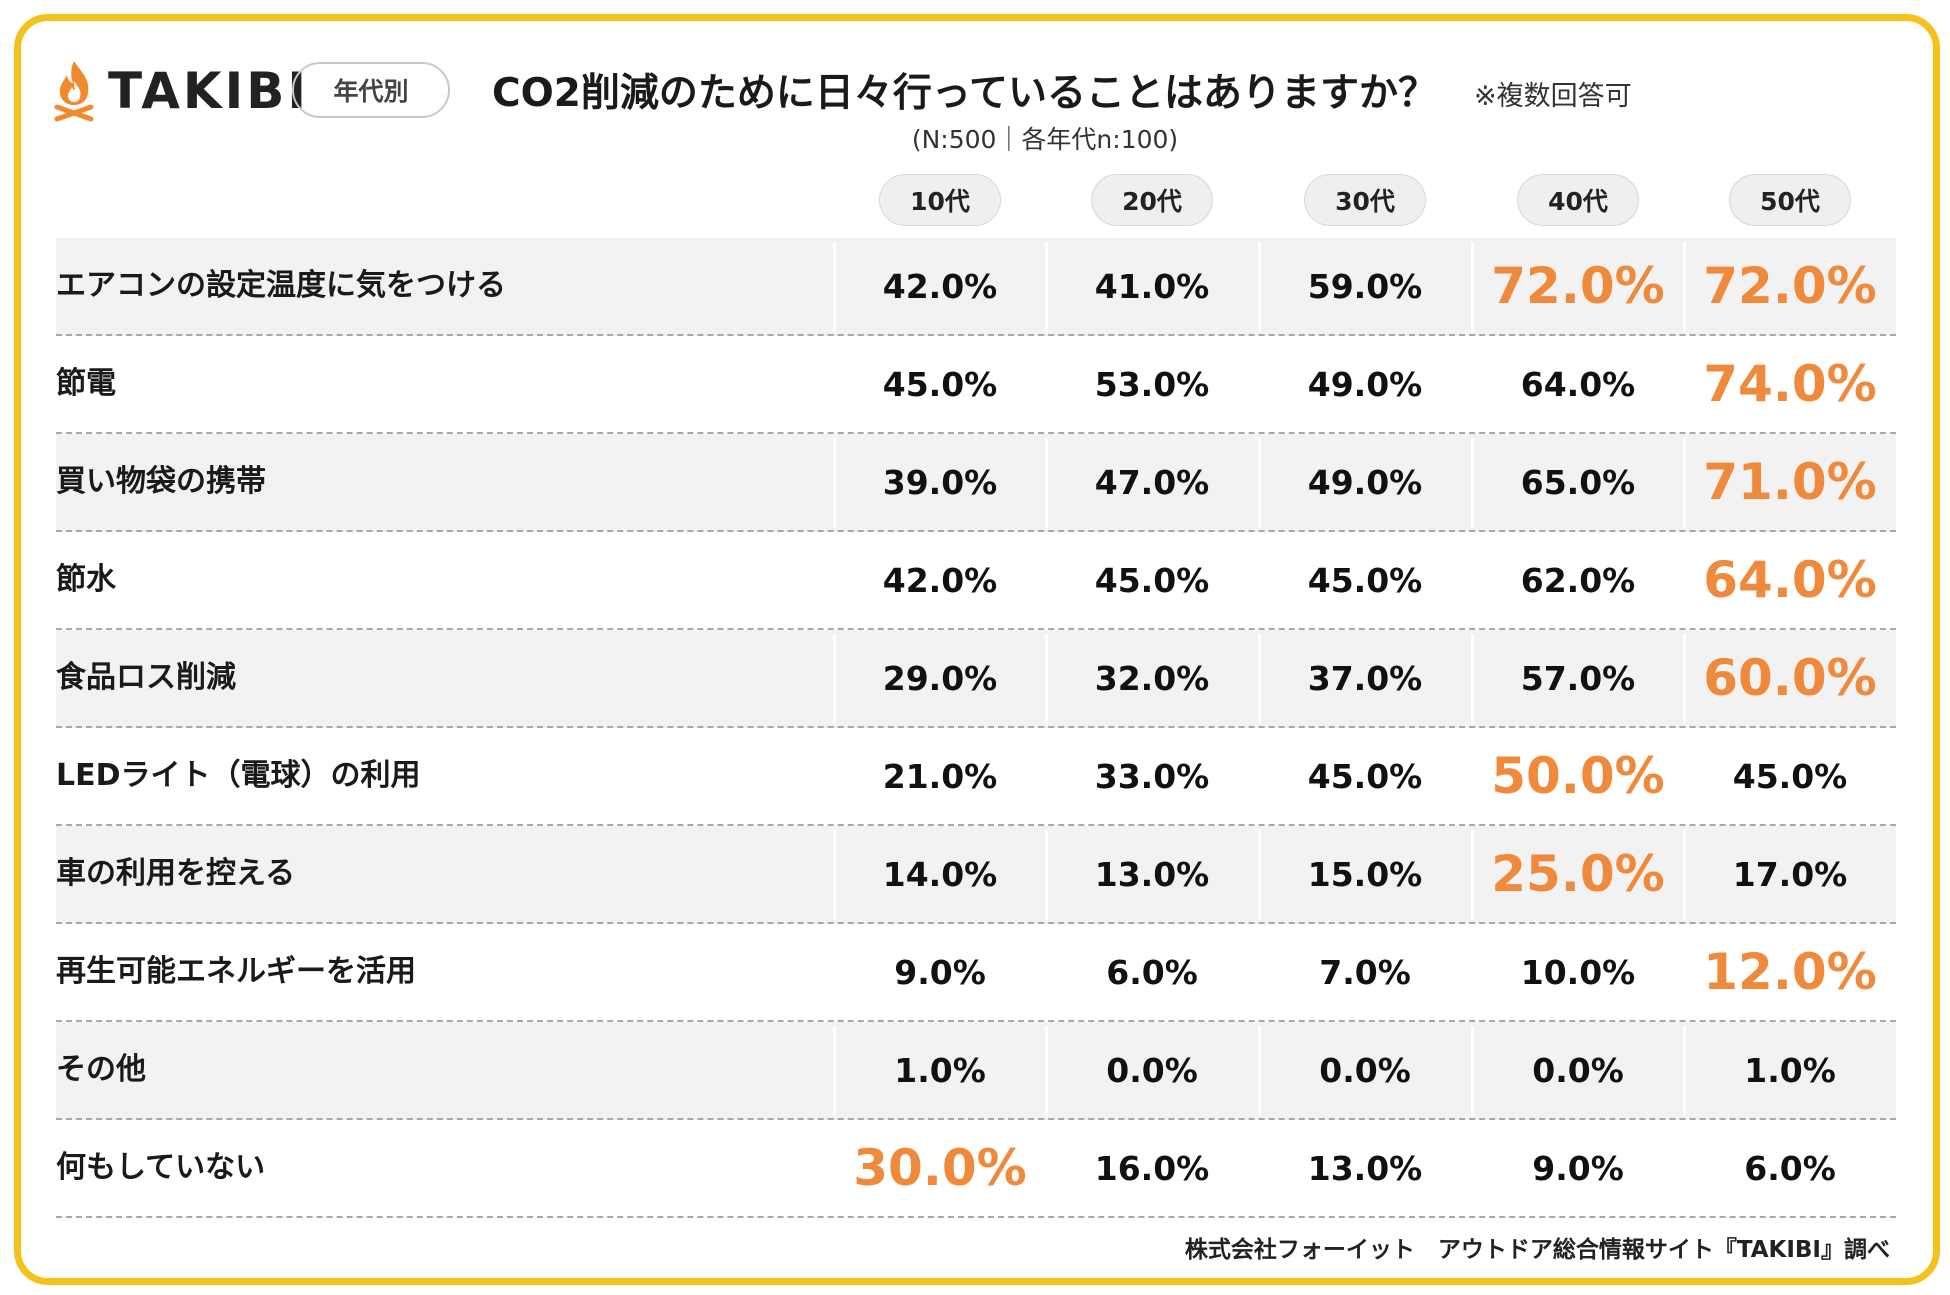 This screenshot has width=1950, height=1295. What do you see at coordinates (1365, 972) in the screenshot?
I see `value-cell: 7.0%` at bounding box center [1365, 972].